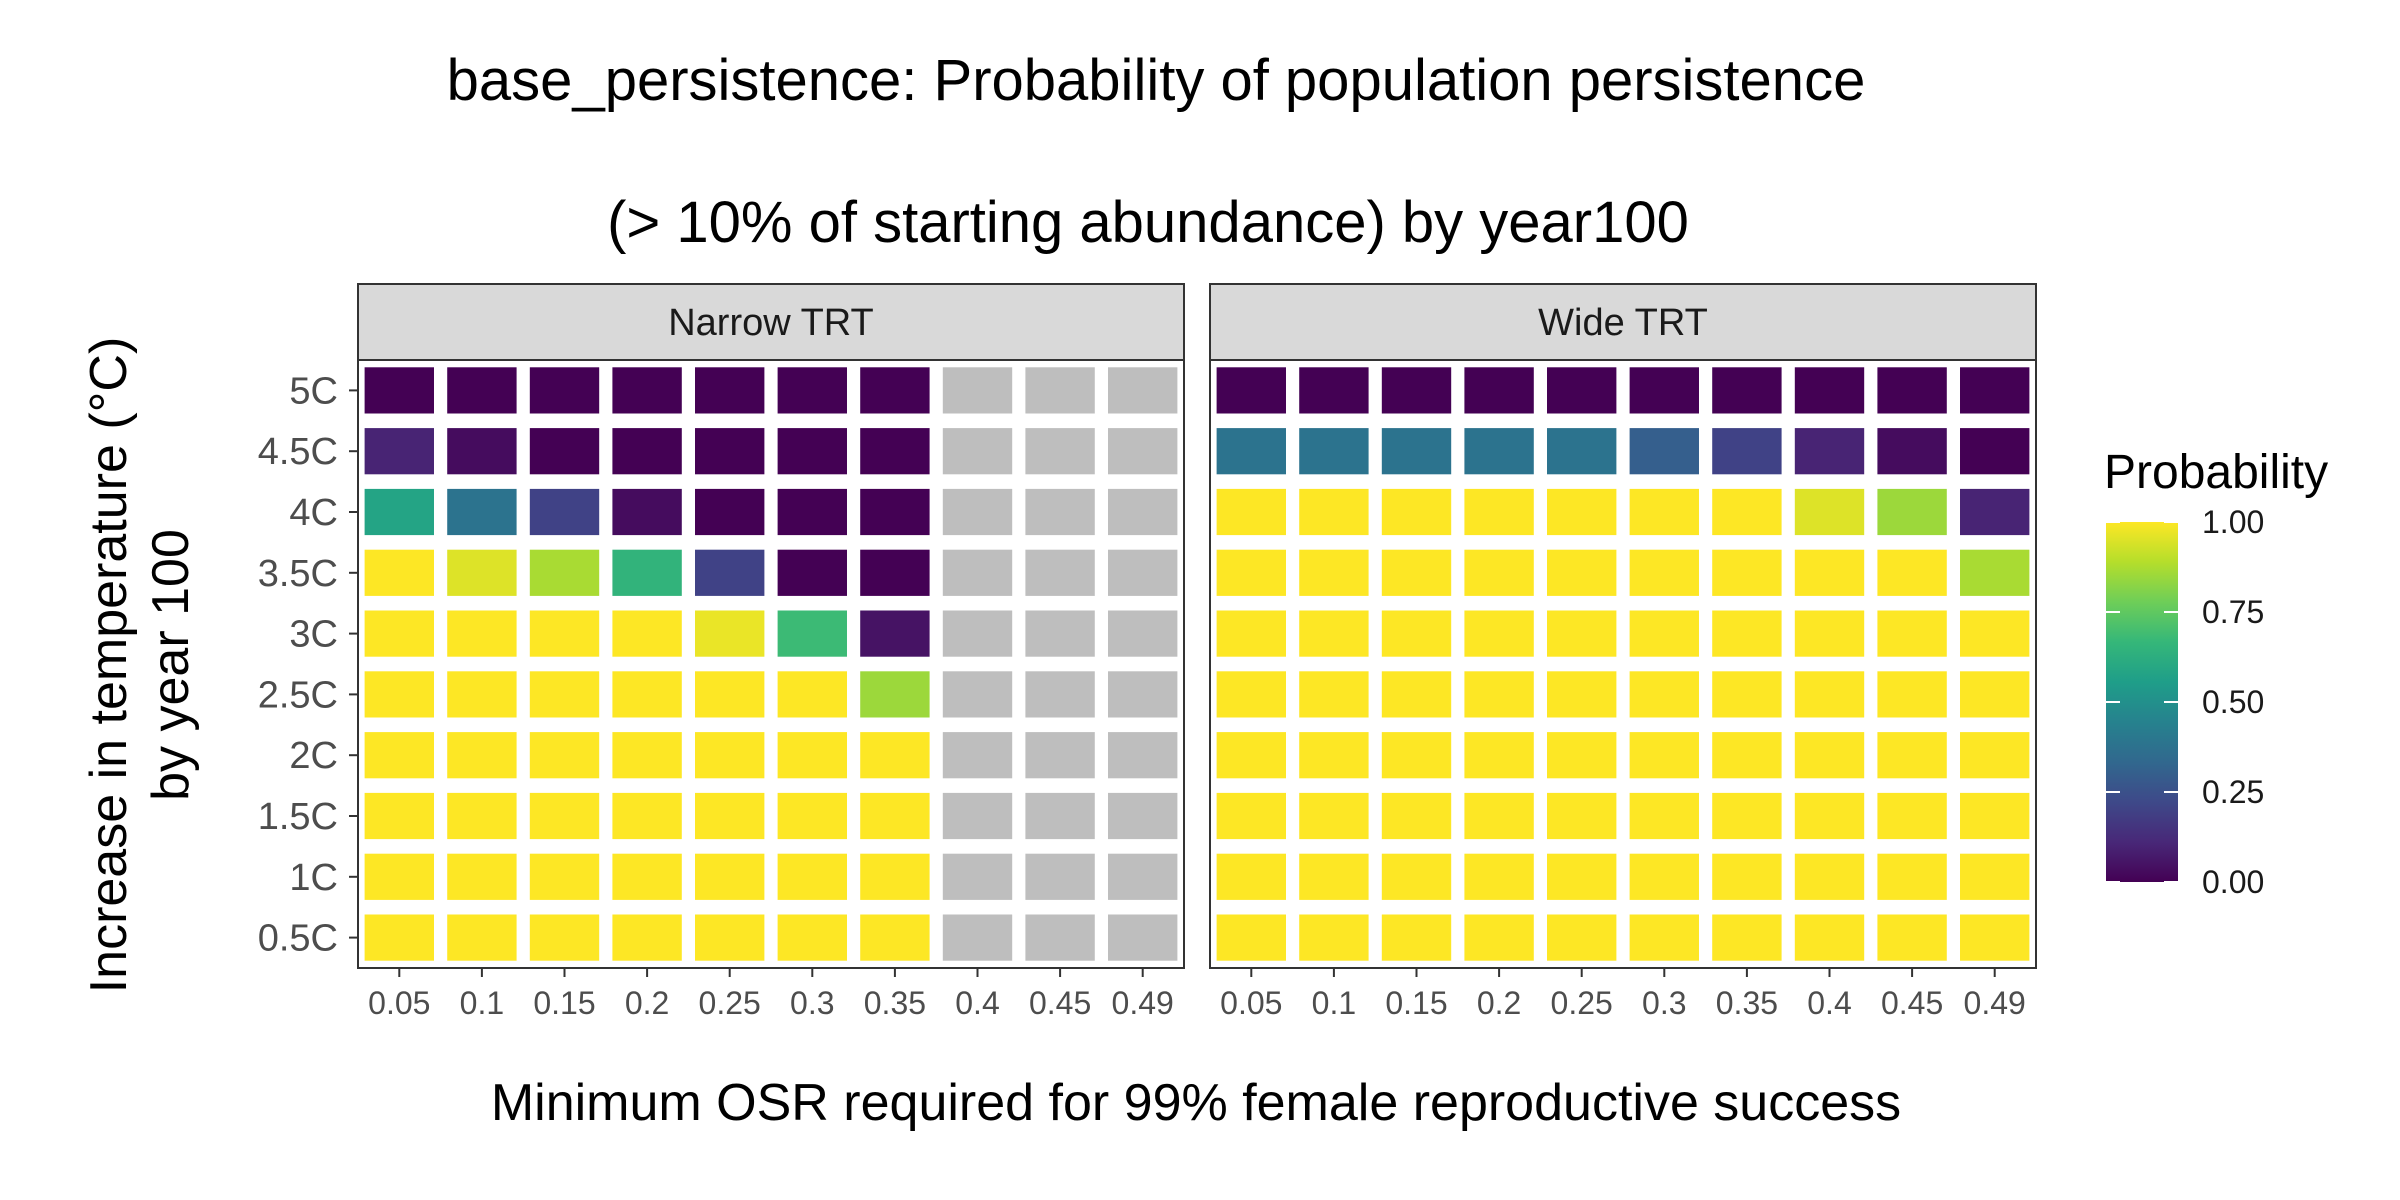 Image resolution: width=2400 pixels, height=1200 pixels. What do you see at coordinates (1664, 1003) in the screenshot?
I see `x-tick-label: 0.3` at bounding box center [1664, 1003].